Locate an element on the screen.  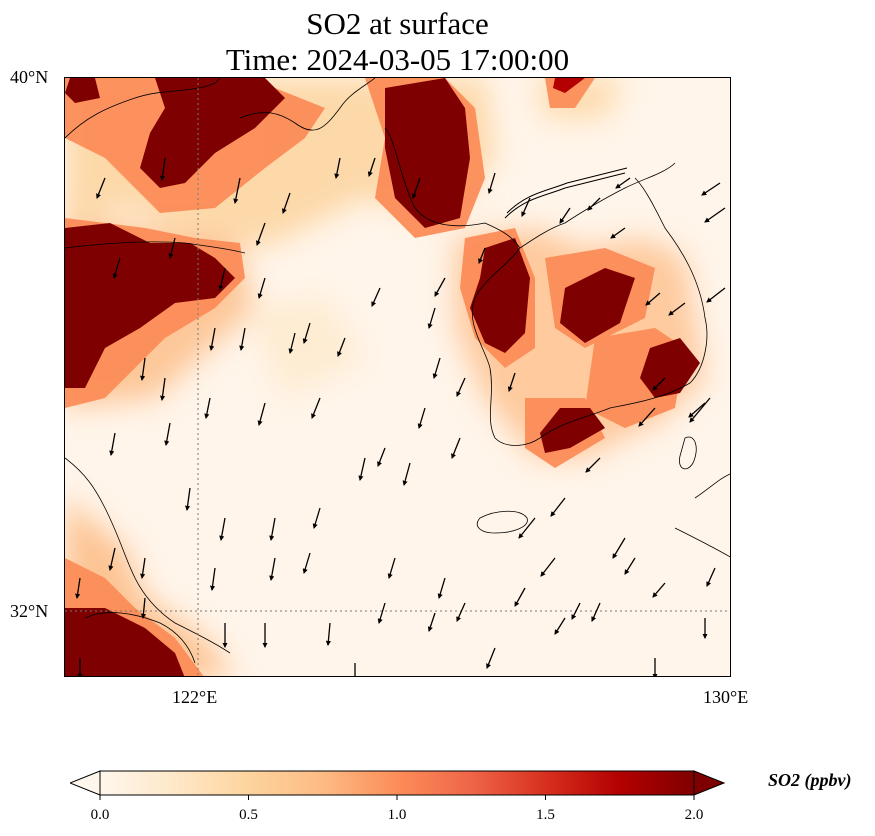
colorbar-gradient is located at coordinates (397, 783).